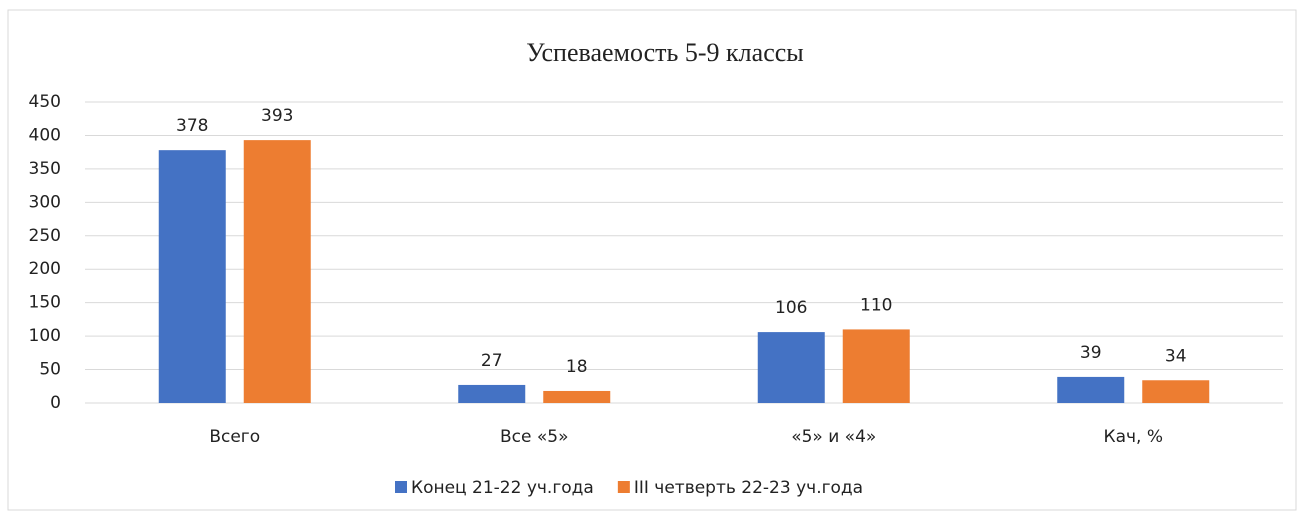 This screenshot has height=515, width=1304. I want to click on y-tick-label: 250, so click(45, 236).